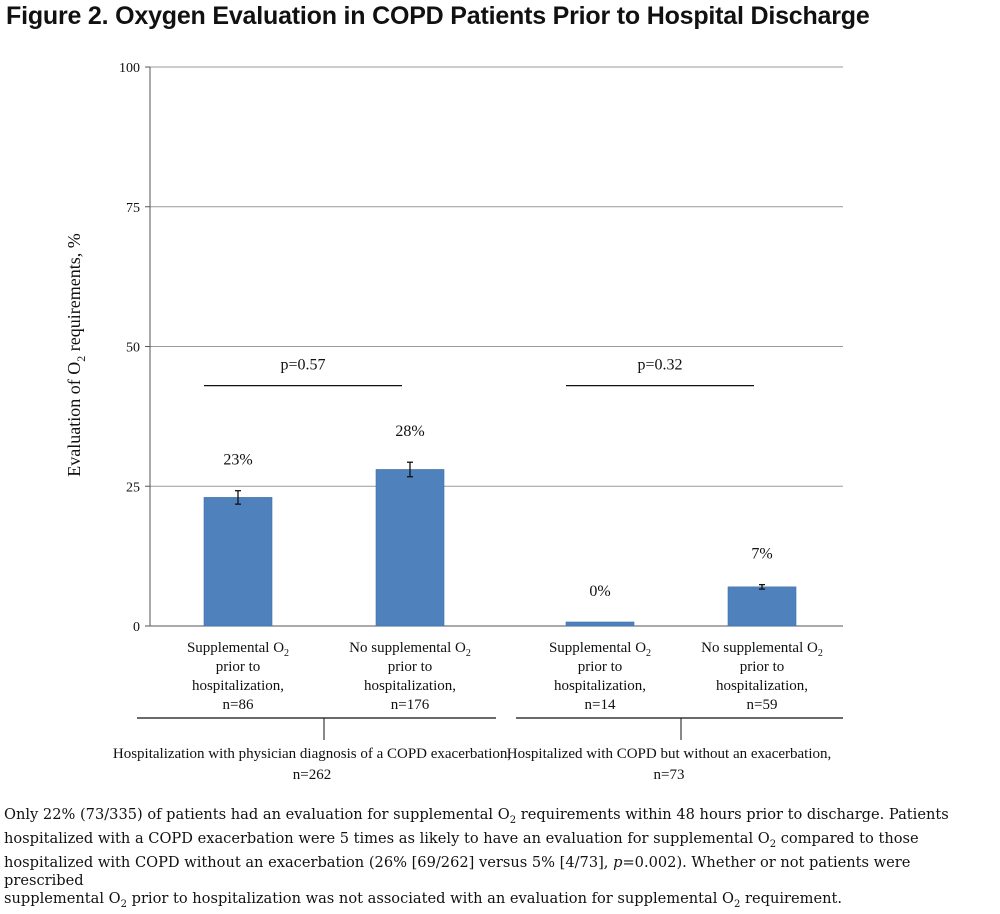 The height and width of the screenshot is (914, 1000). Describe the element at coordinates (237, 460) in the screenshot. I see `data-label: 23%` at that location.